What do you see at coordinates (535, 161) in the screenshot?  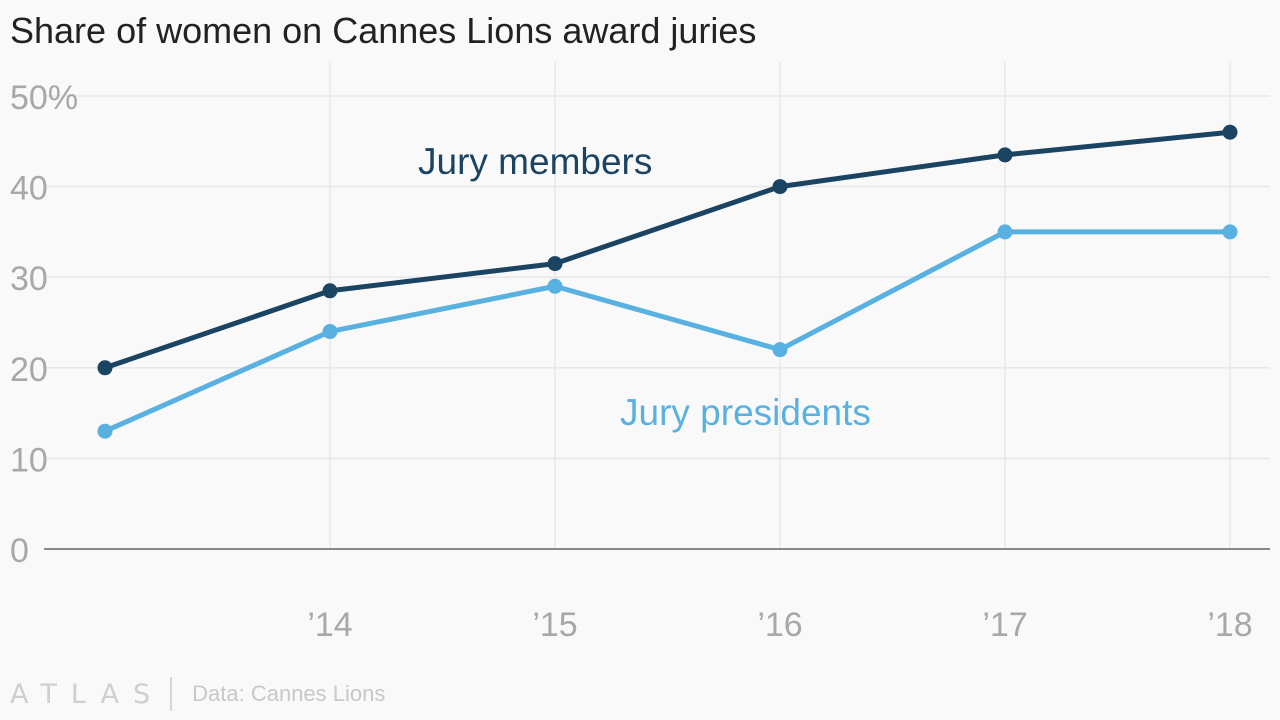 I see `series-label: Jury members` at bounding box center [535, 161].